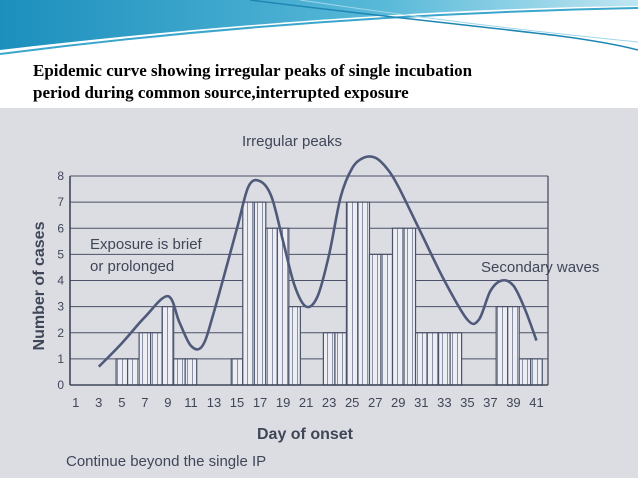  What do you see at coordinates (60, 254) in the screenshot?
I see `y-tick-label: 5` at bounding box center [60, 254].